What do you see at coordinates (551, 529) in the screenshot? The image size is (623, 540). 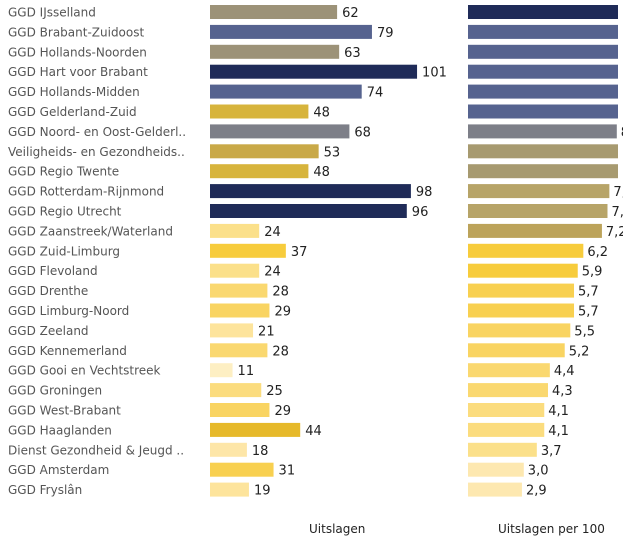 I see `x-axis-label-per-100: Uitslagen per 100` at bounding box center [551, 529].